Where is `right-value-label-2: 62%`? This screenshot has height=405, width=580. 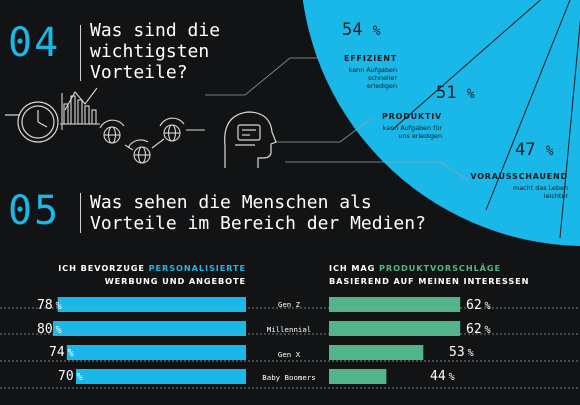 right-value-label-2: 62% is located at coordinates (478, 329).